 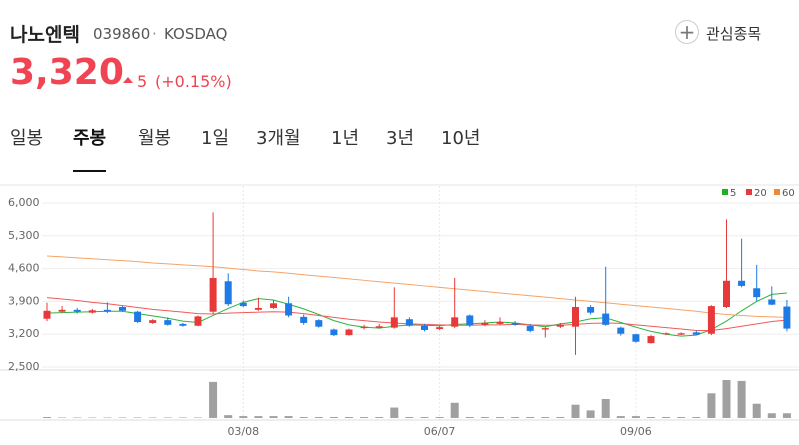 I want to click on x-tick-label: 03/08, so click(x=243, y=431).